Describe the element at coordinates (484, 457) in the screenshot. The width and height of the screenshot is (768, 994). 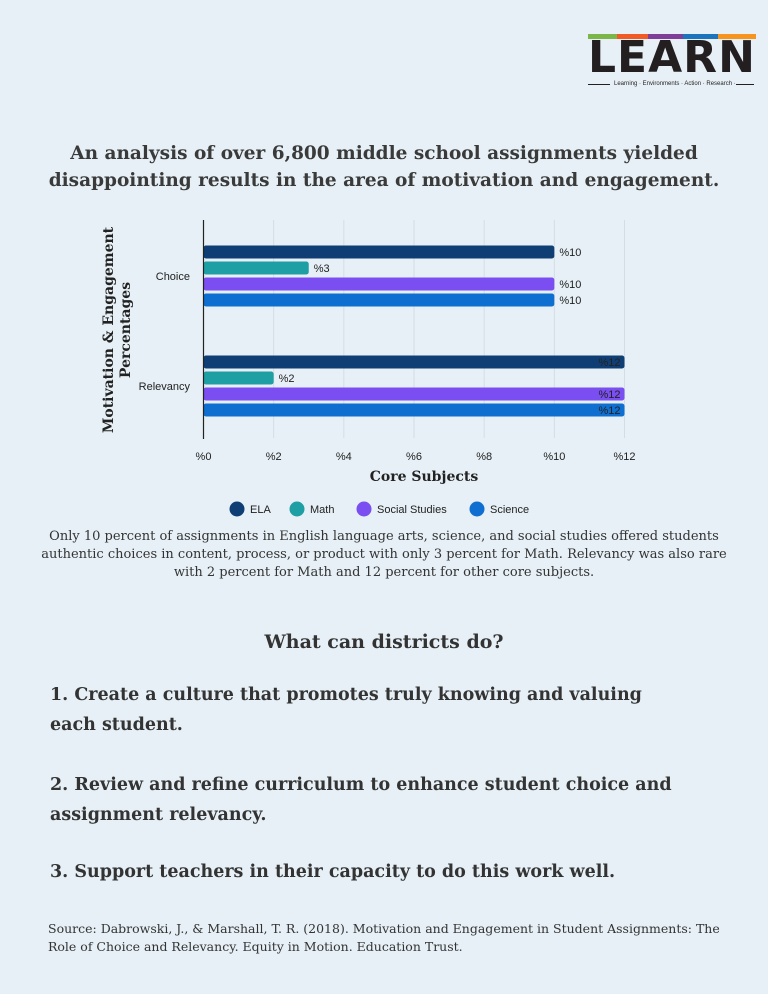
I see `x-tick-label: %8` at that location.